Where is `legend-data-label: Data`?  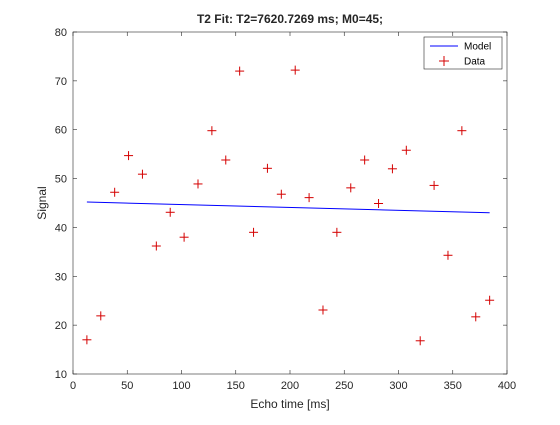 legend-data-label: Data is located at coordinates (475, 62).